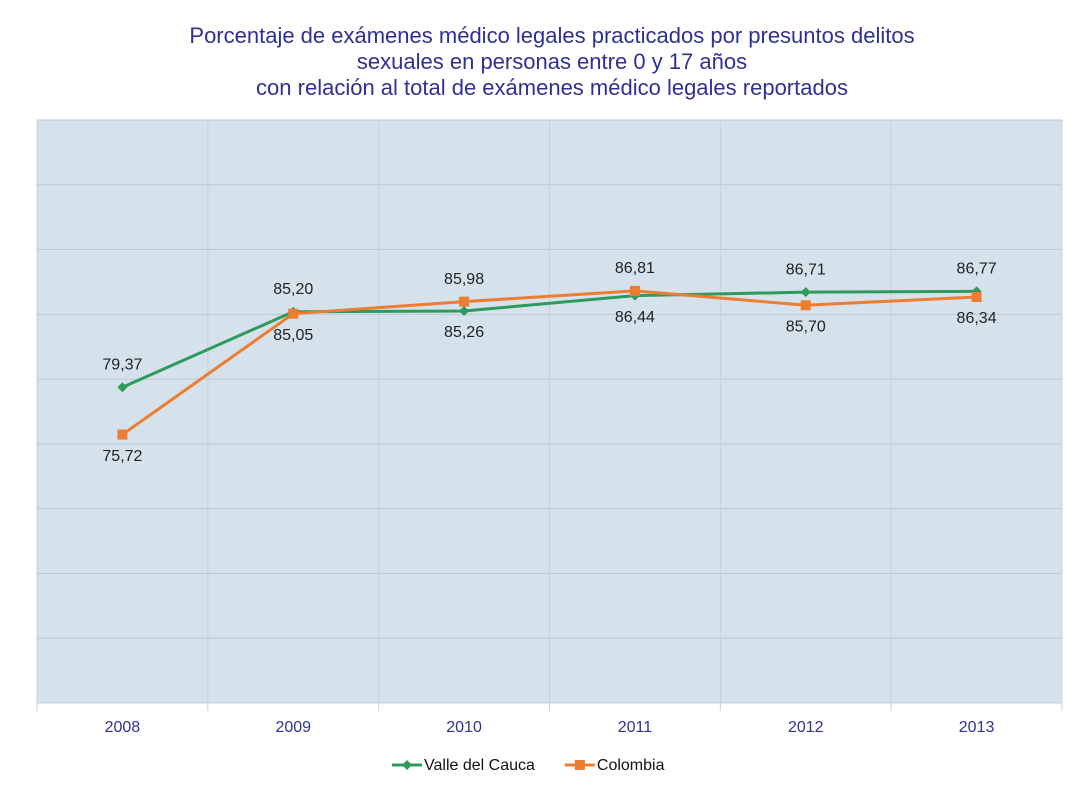 The width and height of the screenshot is (1084, 790). What do you see at coordinates (631, 765) in the screenshot?
I see `legend-label: Colombia` at bounding box center [631, 765].